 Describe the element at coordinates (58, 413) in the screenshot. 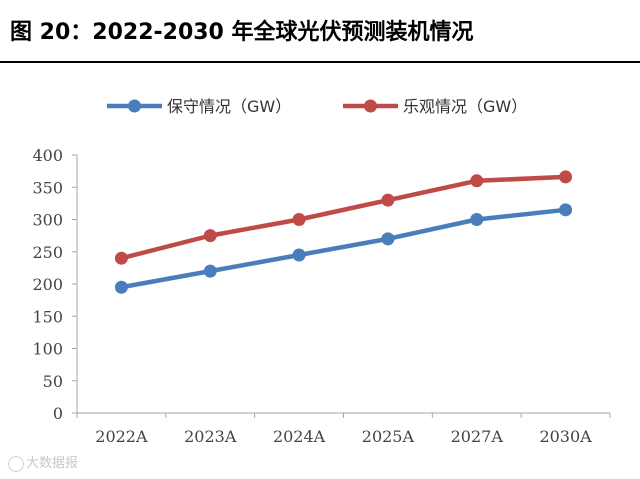

I see `y-tick-label: 0` at that location.